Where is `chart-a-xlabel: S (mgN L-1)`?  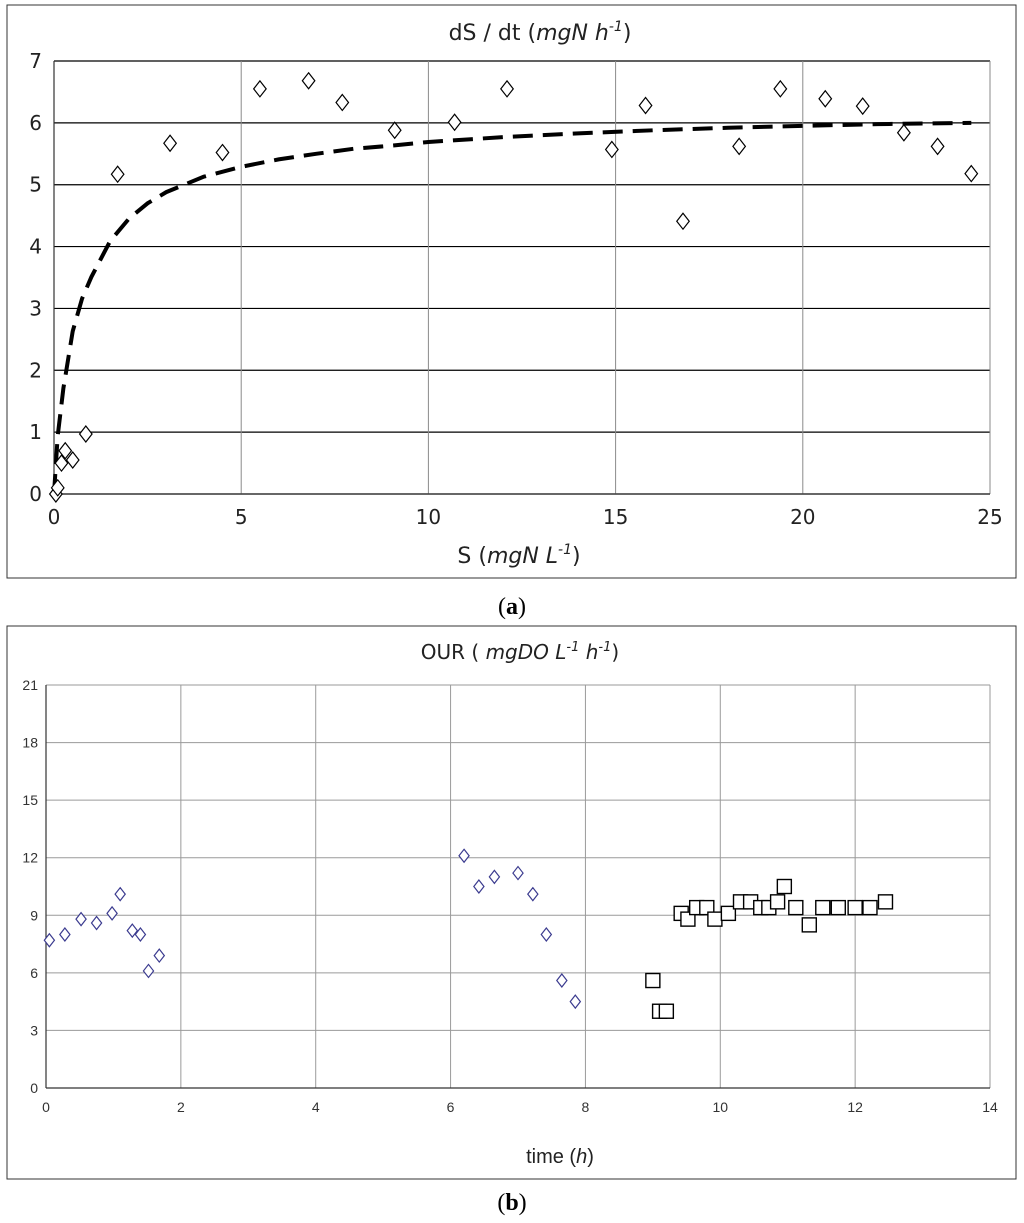 chart-a-xlabel: S (mgN L-1) is located at coordinates (518, 555).